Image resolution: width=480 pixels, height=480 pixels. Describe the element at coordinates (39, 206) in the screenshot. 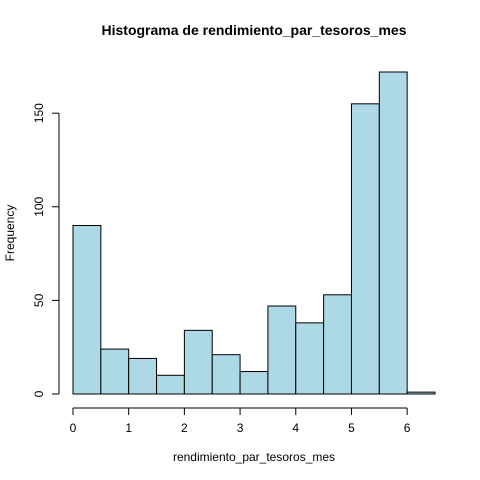

I see `y-tick-label: 100` at that location.